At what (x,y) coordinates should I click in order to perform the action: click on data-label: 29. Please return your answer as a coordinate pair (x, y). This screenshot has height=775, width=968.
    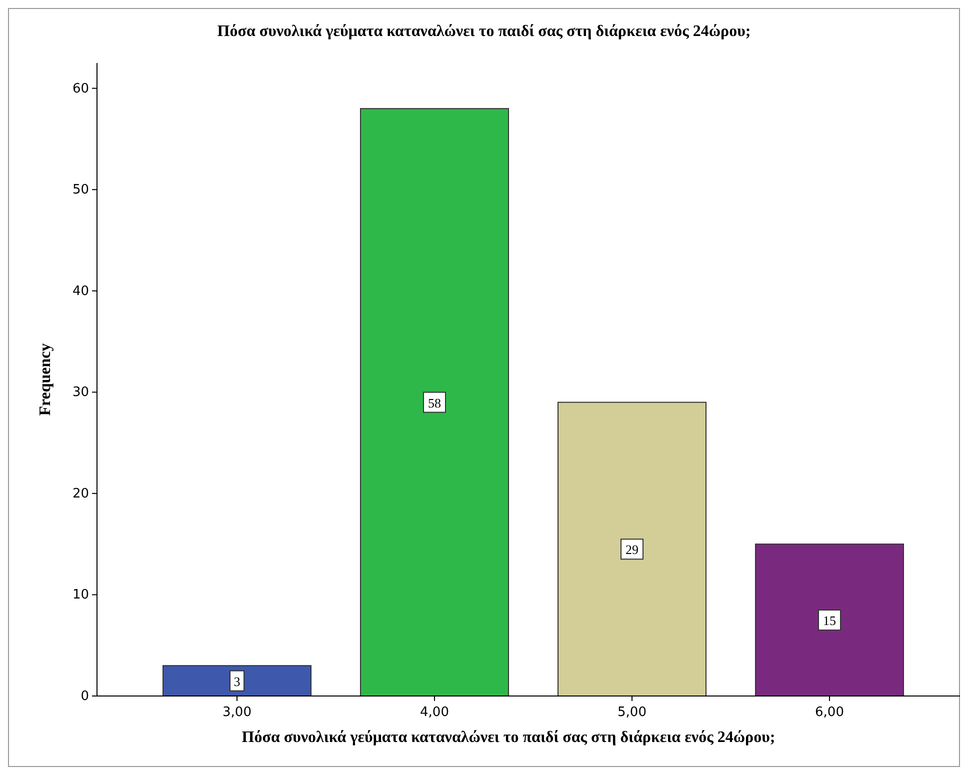
    Looking at the image, I should click on (632, 550).